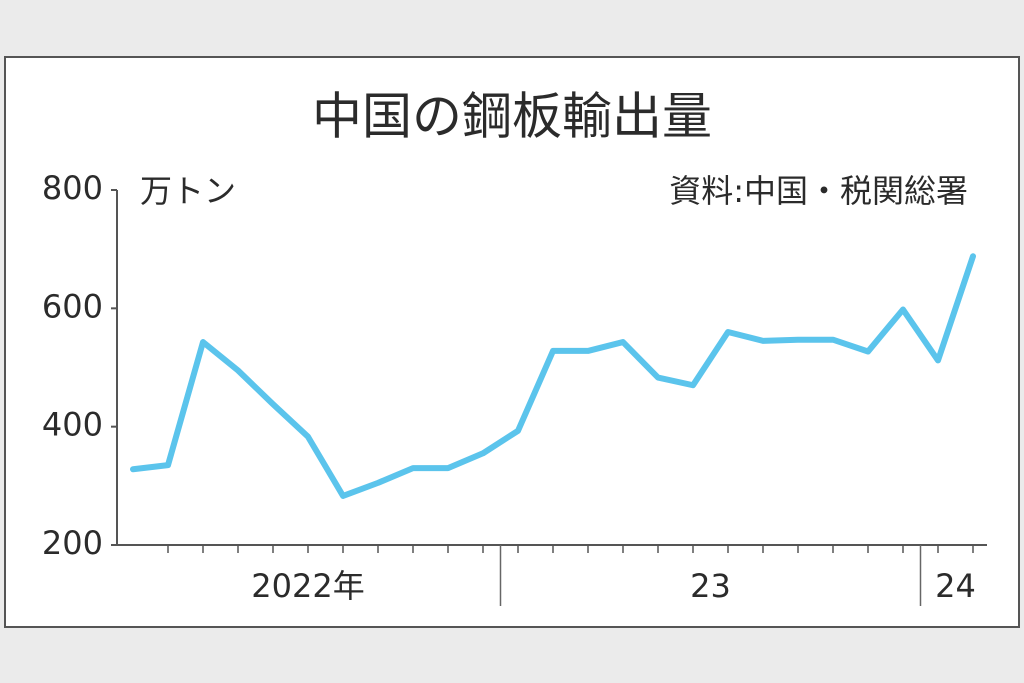 This screenshot has width=1024, height=683. What do you see at coordinates (188, 191) in the screenshot?
I see `y-axis-unit: 万トン` at bounding box center [188, 191].